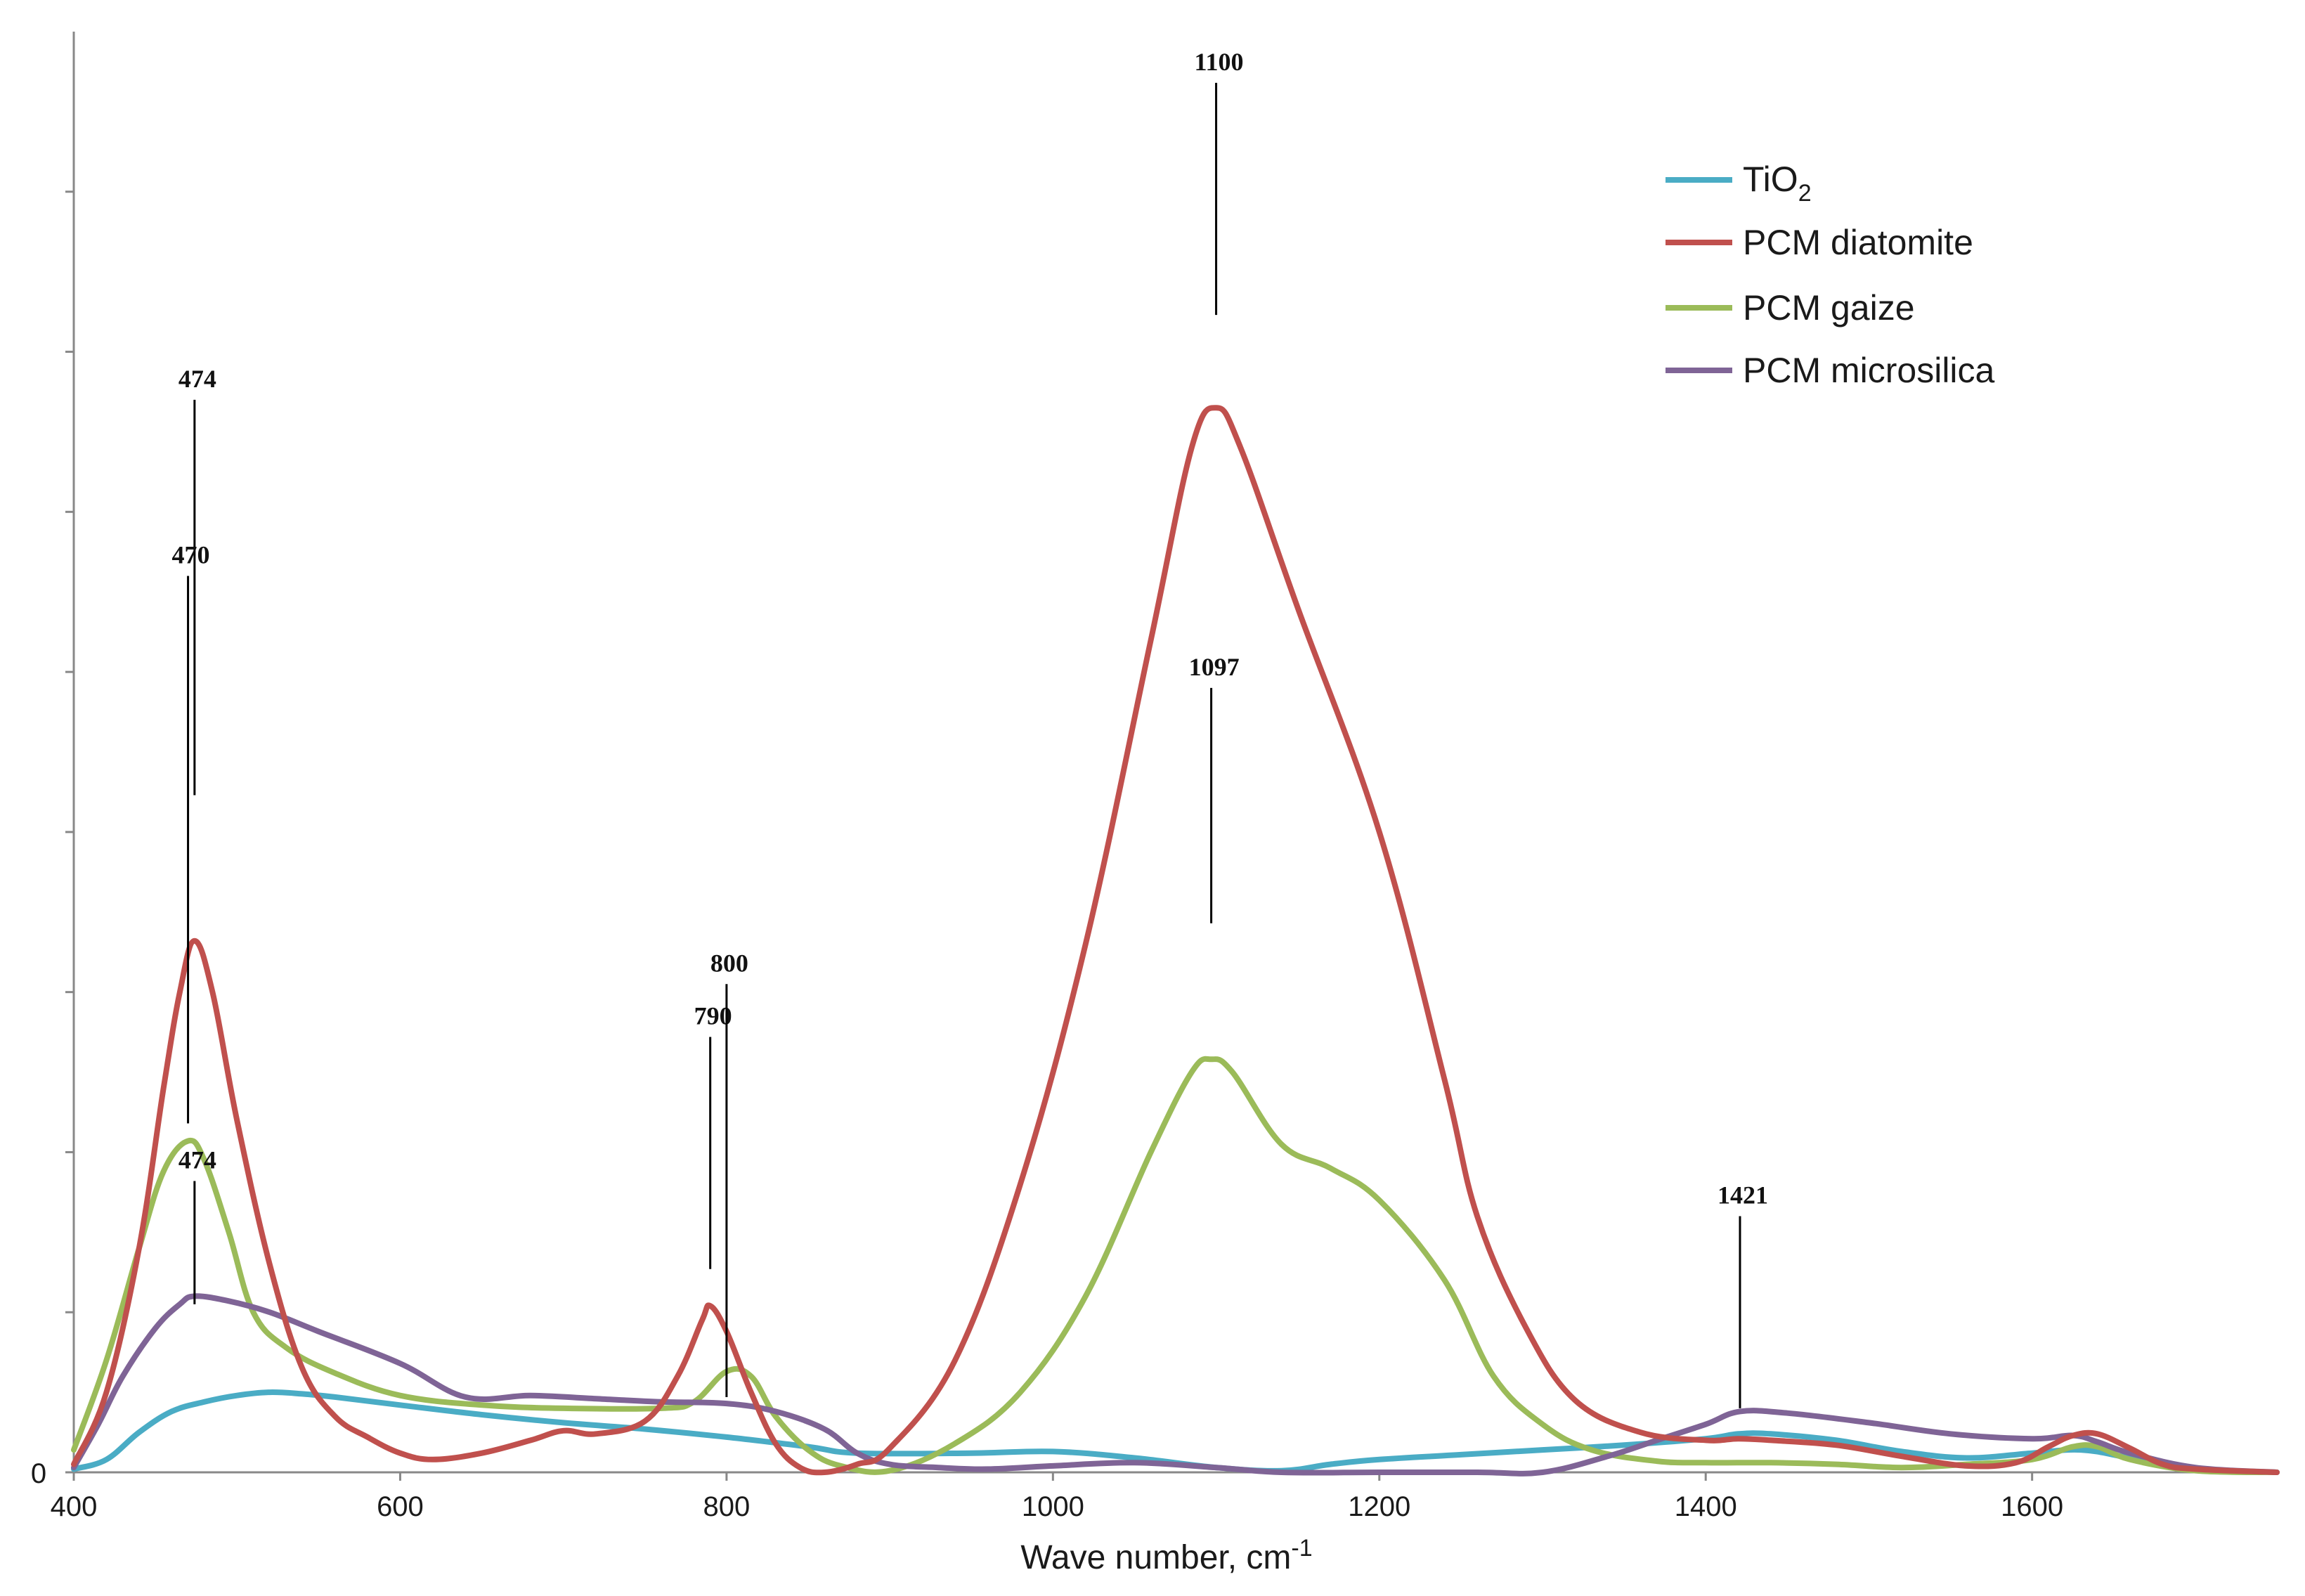 This screenshot has height=1596, width=2305. I want to click on annotation-label: 1097, so click(1215, 667).